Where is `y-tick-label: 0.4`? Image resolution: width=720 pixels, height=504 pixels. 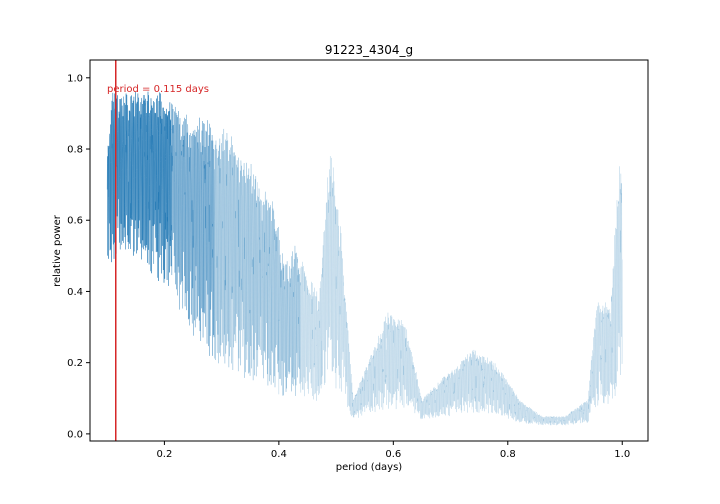 y-tick-label: 0.4 is located at coordinates (75, 292).